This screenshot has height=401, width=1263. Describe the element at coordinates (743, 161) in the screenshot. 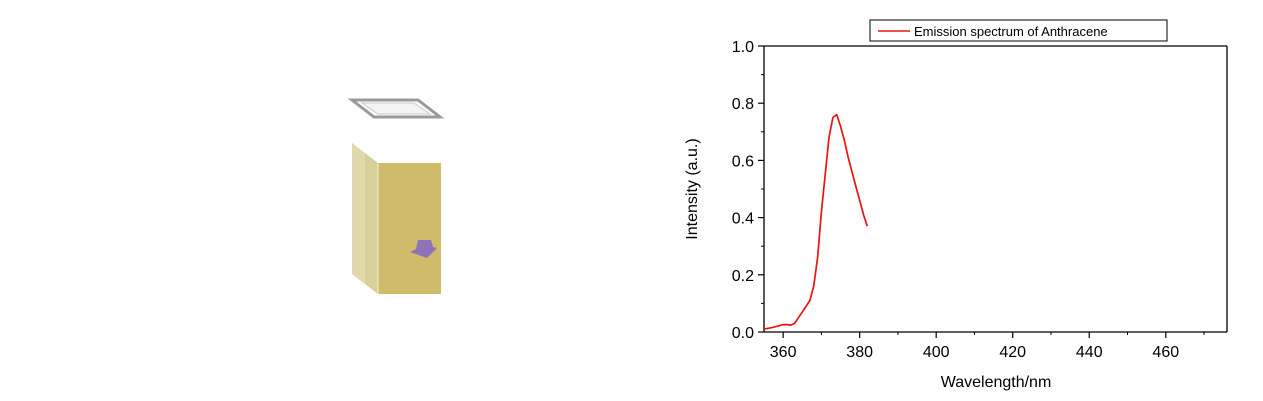

I see `y-tick-label: 0.6` at that location.